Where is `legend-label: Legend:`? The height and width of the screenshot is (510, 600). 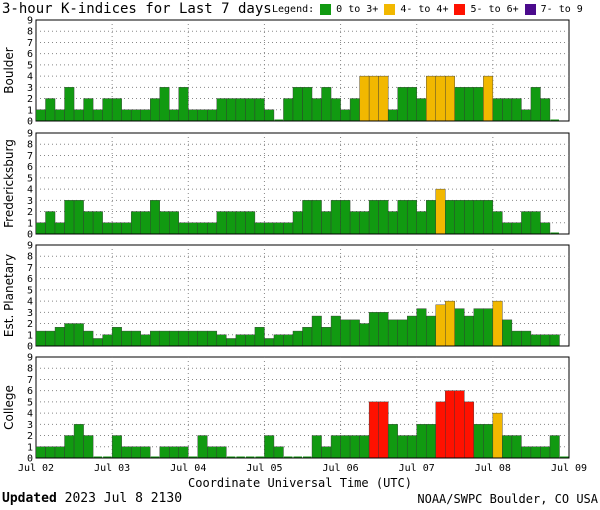
legend-label: Legend: is located at coordinates (293, 9).